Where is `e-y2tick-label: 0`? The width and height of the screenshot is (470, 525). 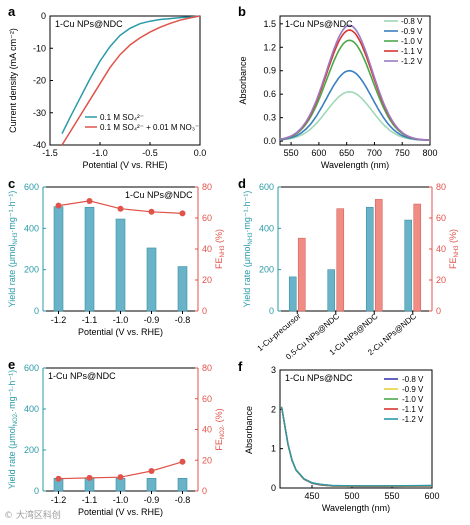
e-y2tick-label: 0 is located at coordinates (204, 491).